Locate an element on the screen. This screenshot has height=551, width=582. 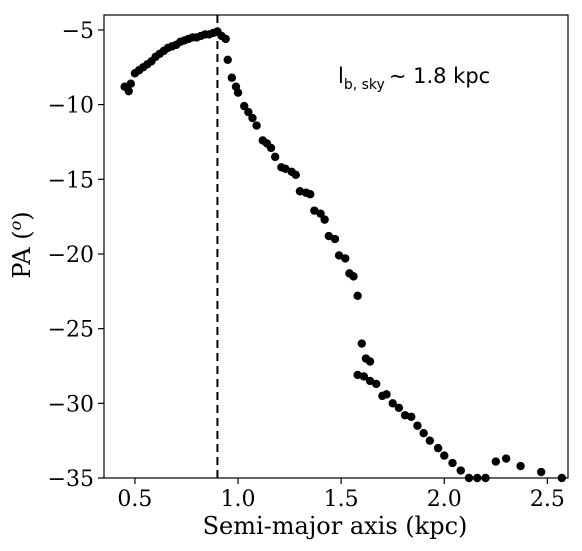
x-tick-label: 1.0 is located at coordinates (238, 499).